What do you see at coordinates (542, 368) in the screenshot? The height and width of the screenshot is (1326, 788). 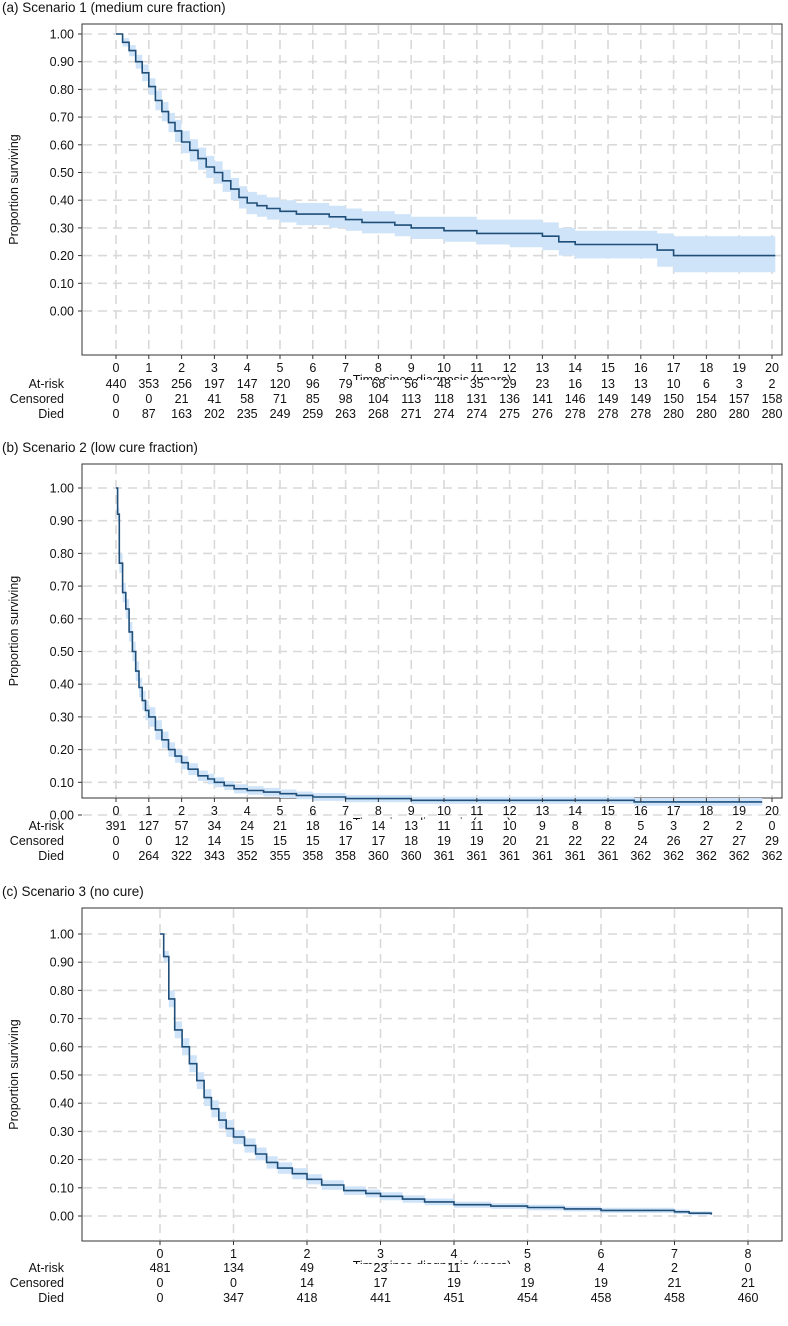 I see `x-tick-label: 13` at bounding box center [542, 368].